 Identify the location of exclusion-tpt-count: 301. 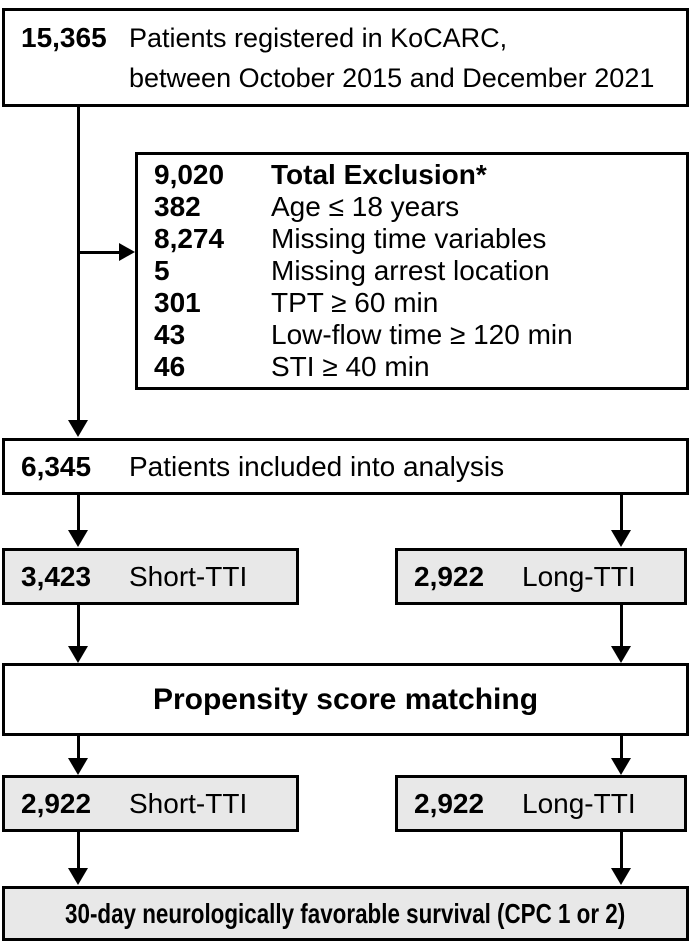
(177, 302).